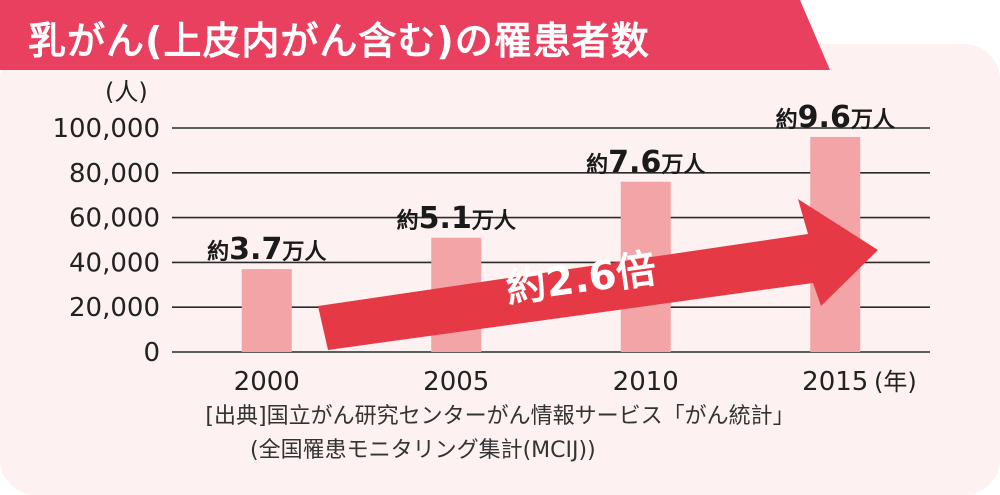 Image resolution: width=1000 pixels, height=495 pixels. What do you see at coordinates (646, 382) in the screenshot?
I see `x-tick-label: 2010` at bounding box center [646, 382].